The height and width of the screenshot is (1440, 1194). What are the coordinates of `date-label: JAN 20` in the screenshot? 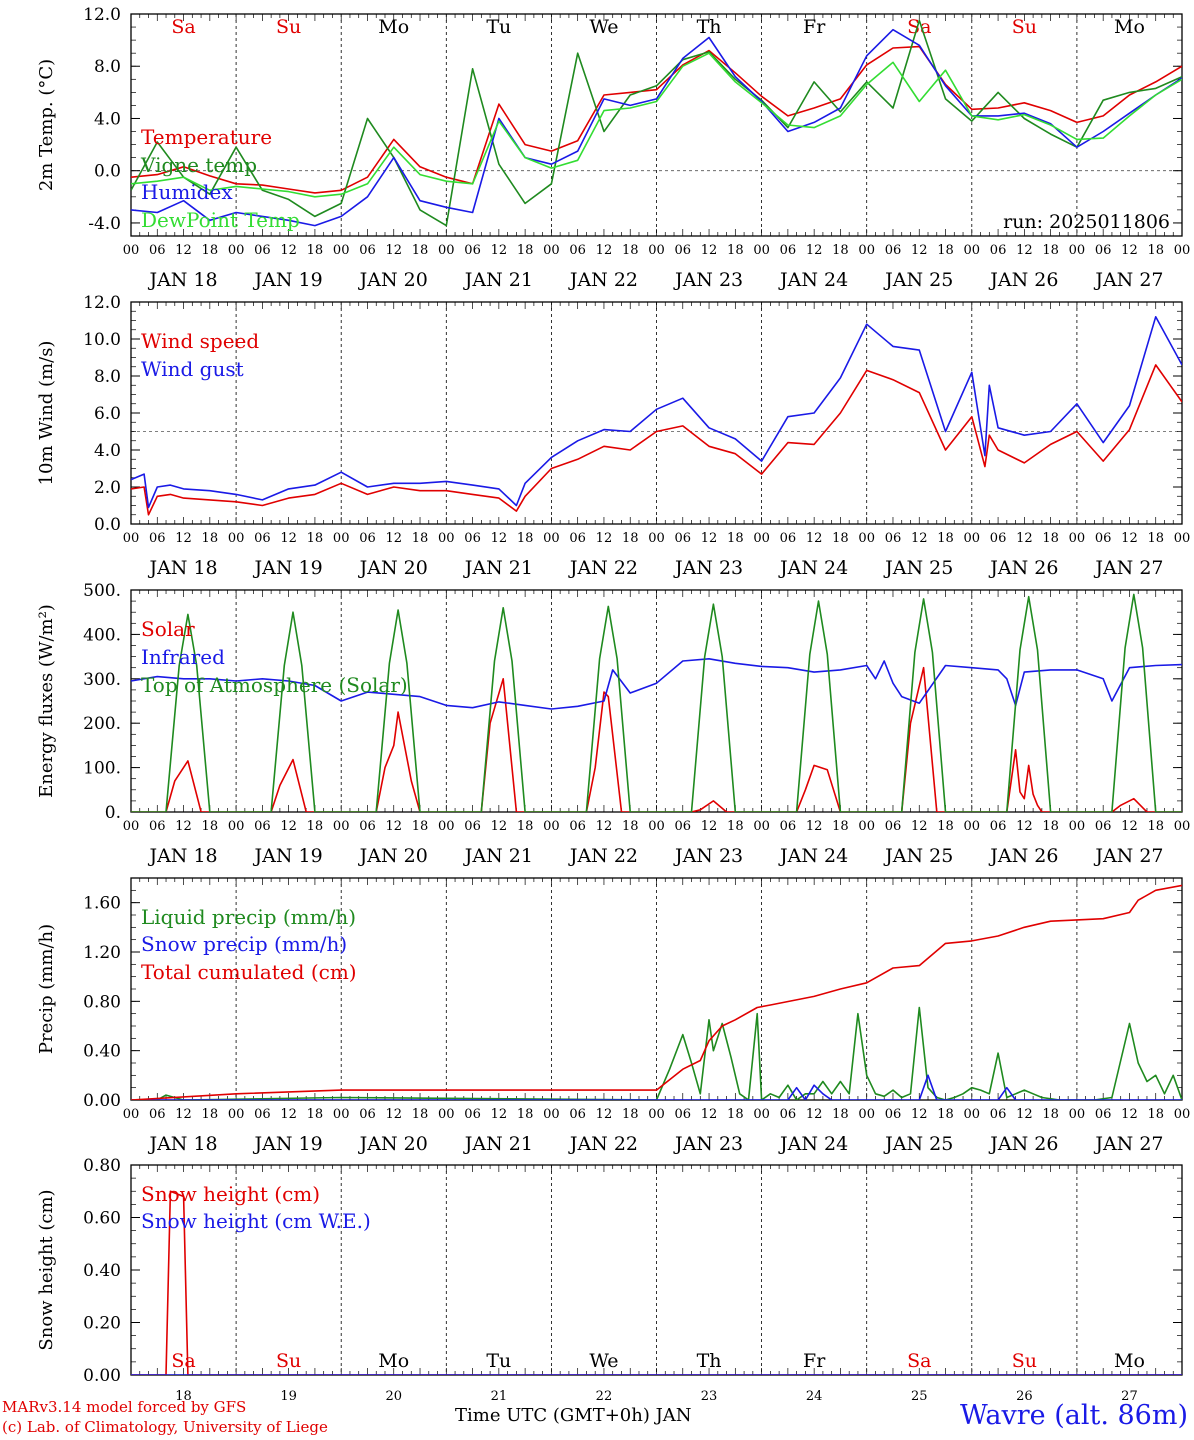 It's located at (393, 1144).